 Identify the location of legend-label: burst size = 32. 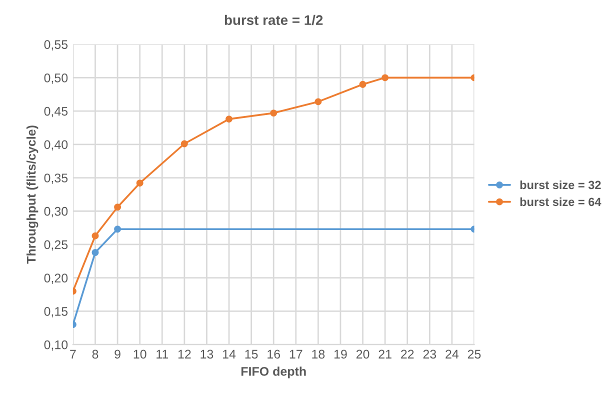
(560, 185).